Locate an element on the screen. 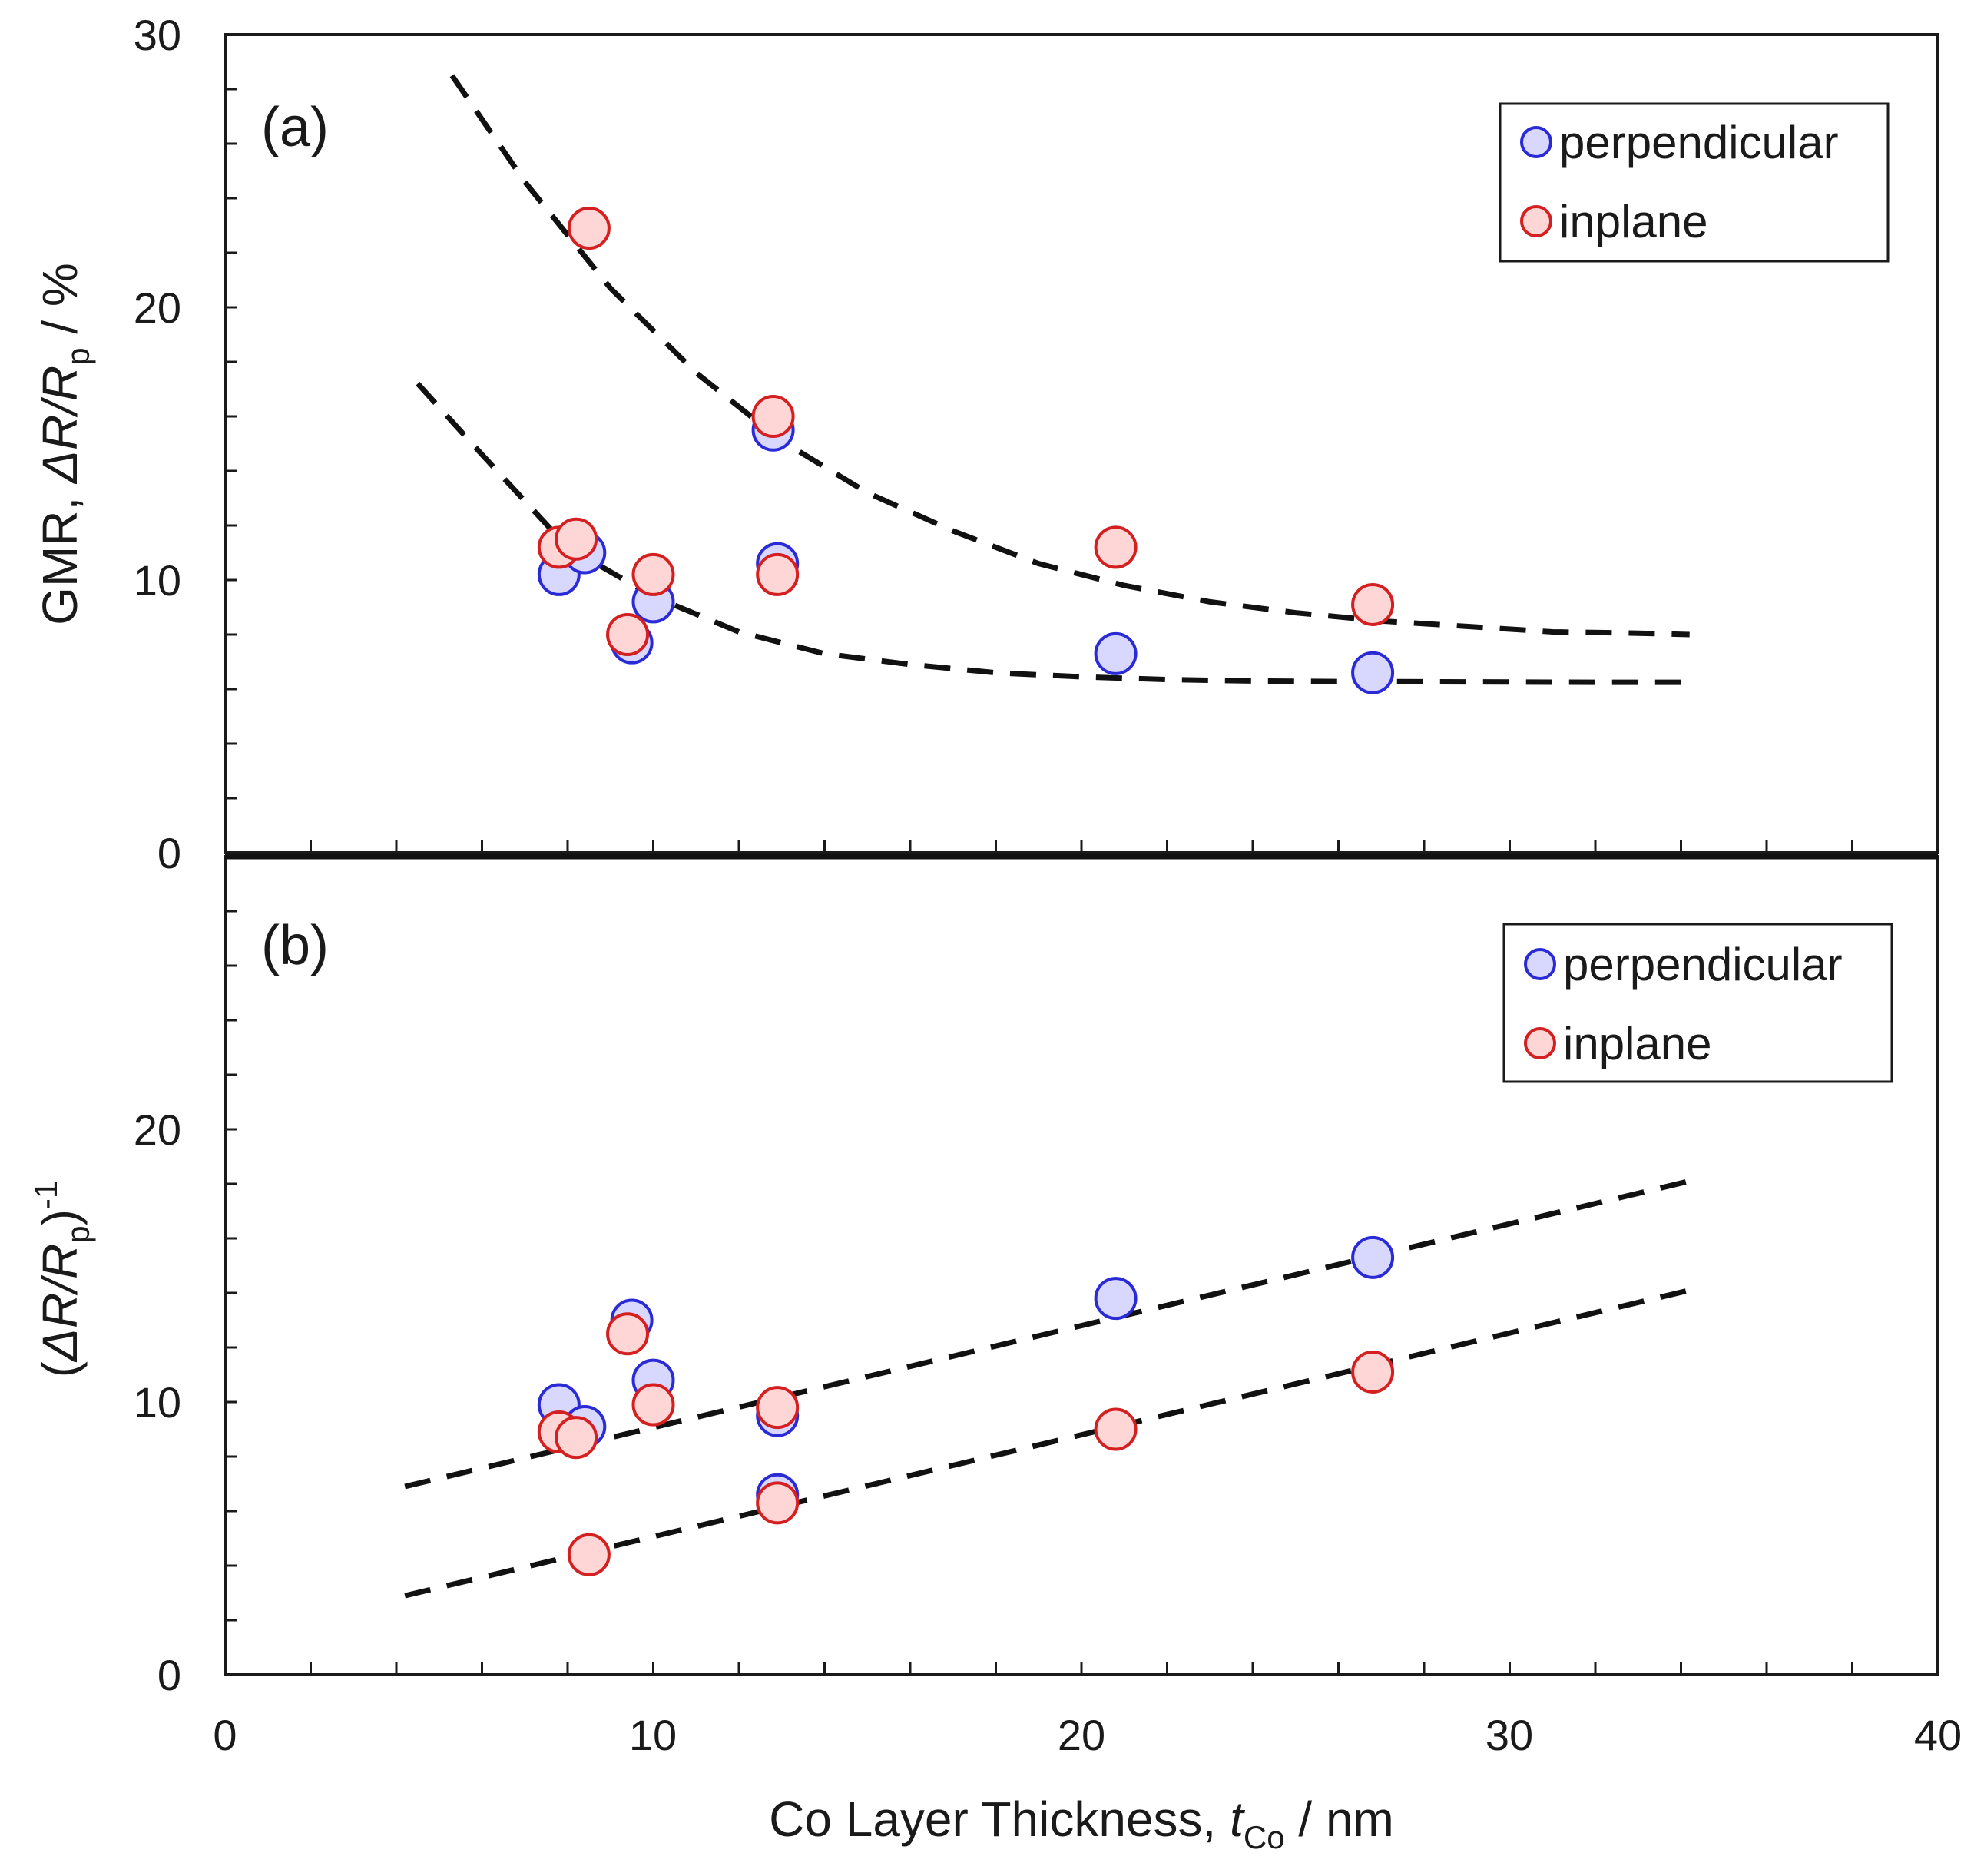  x-tick-label-20: 20 is located at coordinates (1082, 1735).